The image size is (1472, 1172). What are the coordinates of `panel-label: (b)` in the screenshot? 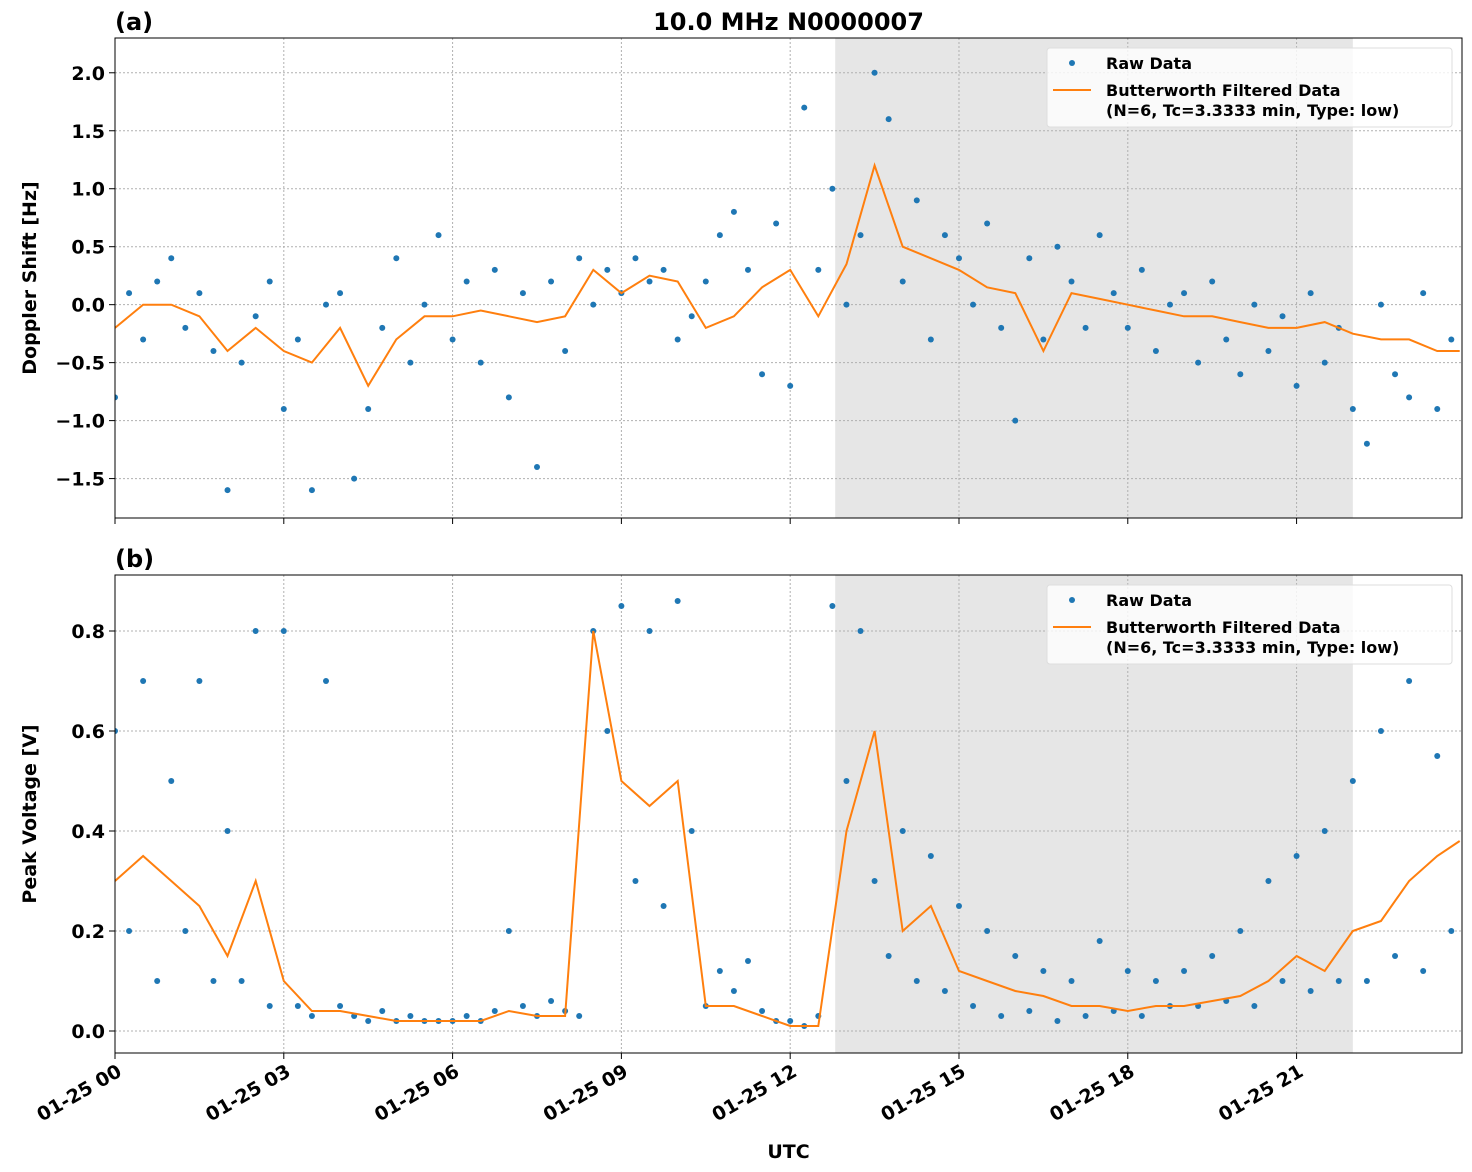 It's located at (134, 559).